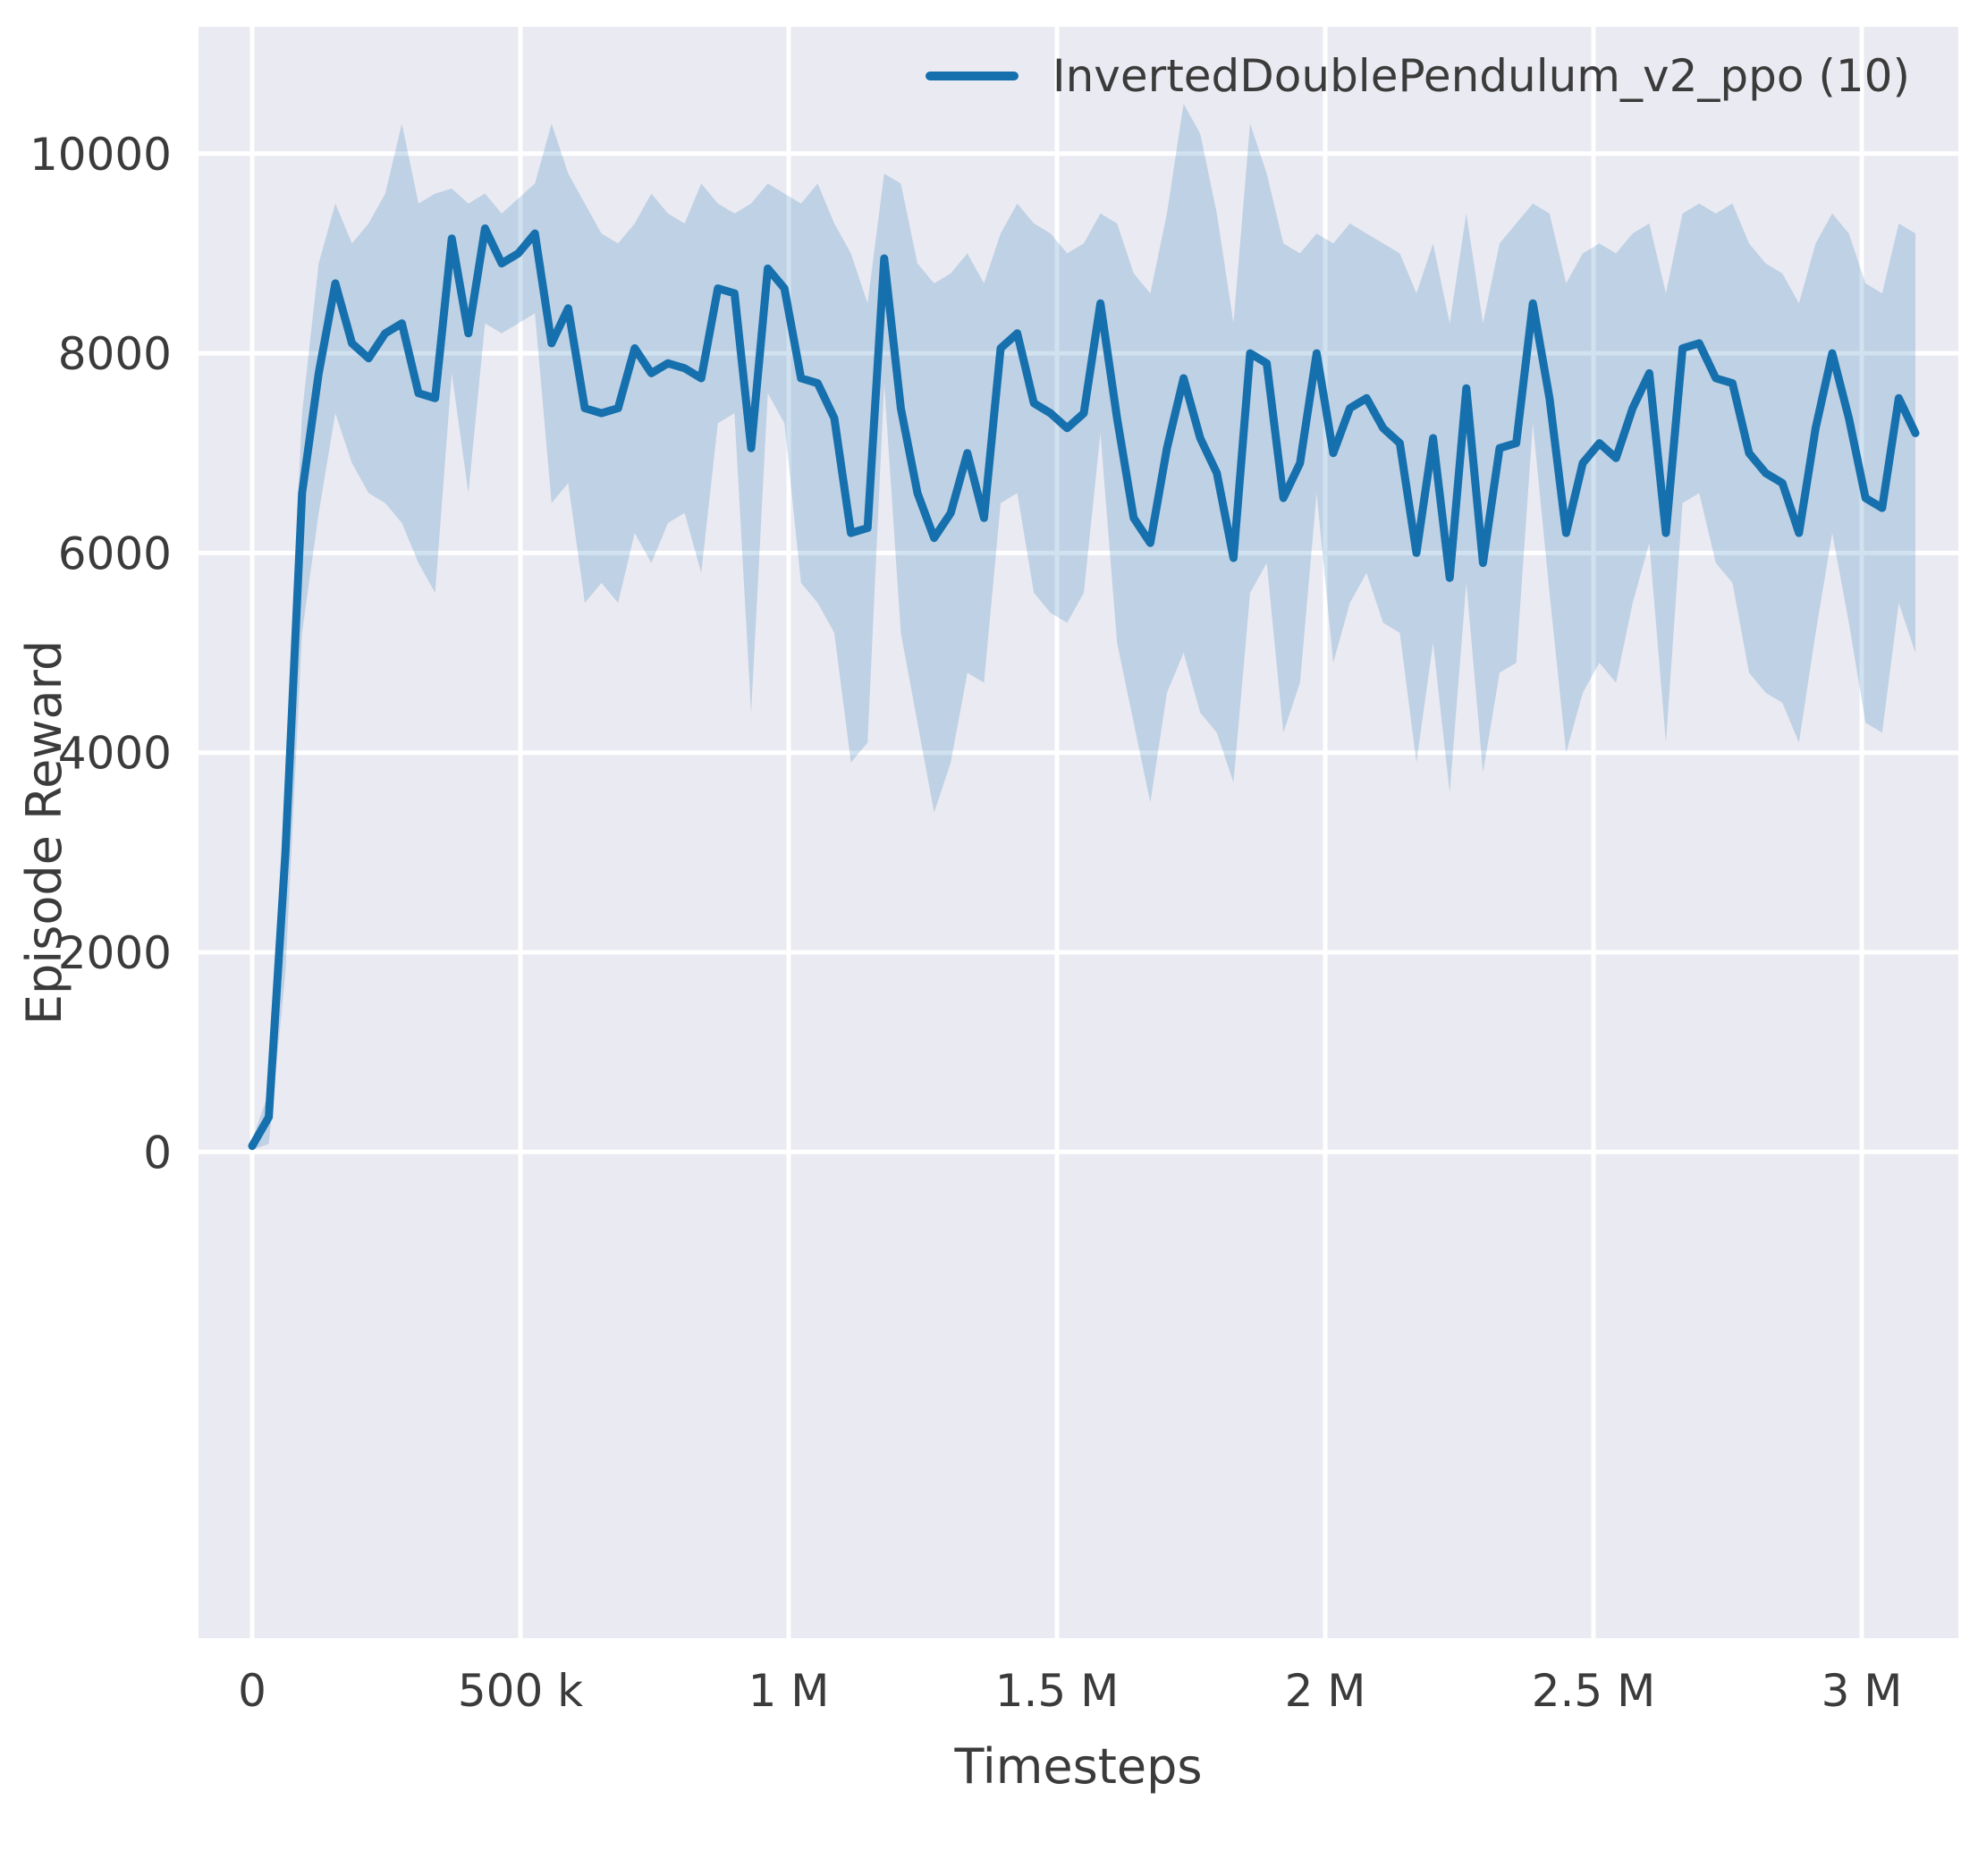  I want to click on y-tick-label: 0, so click(157, 1153).